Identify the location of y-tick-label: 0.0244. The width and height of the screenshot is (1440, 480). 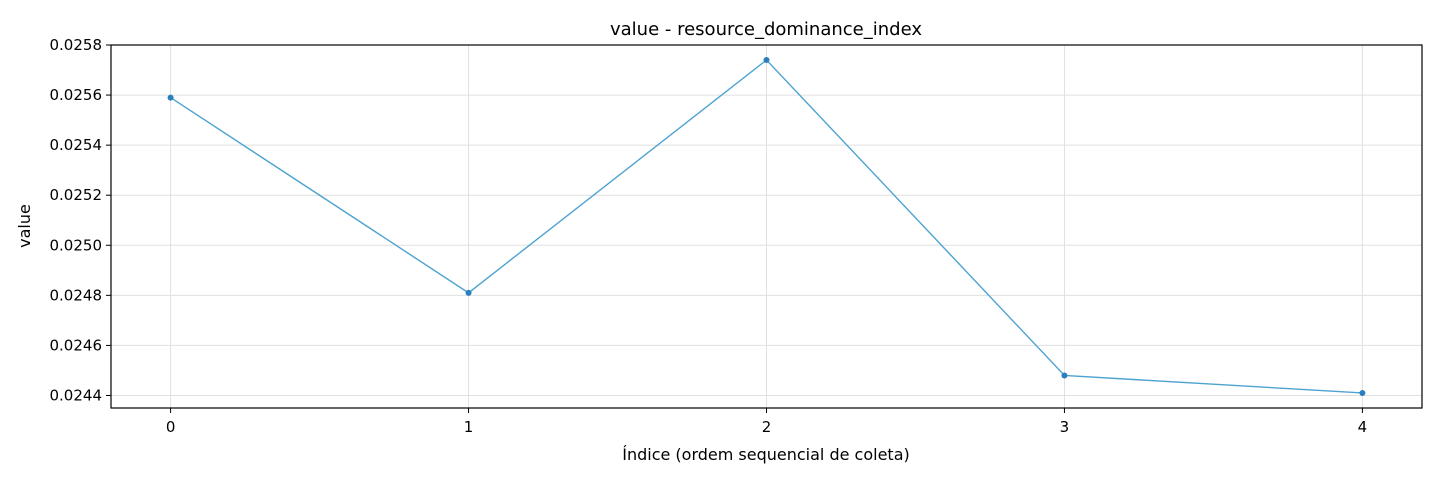
(76, 395).